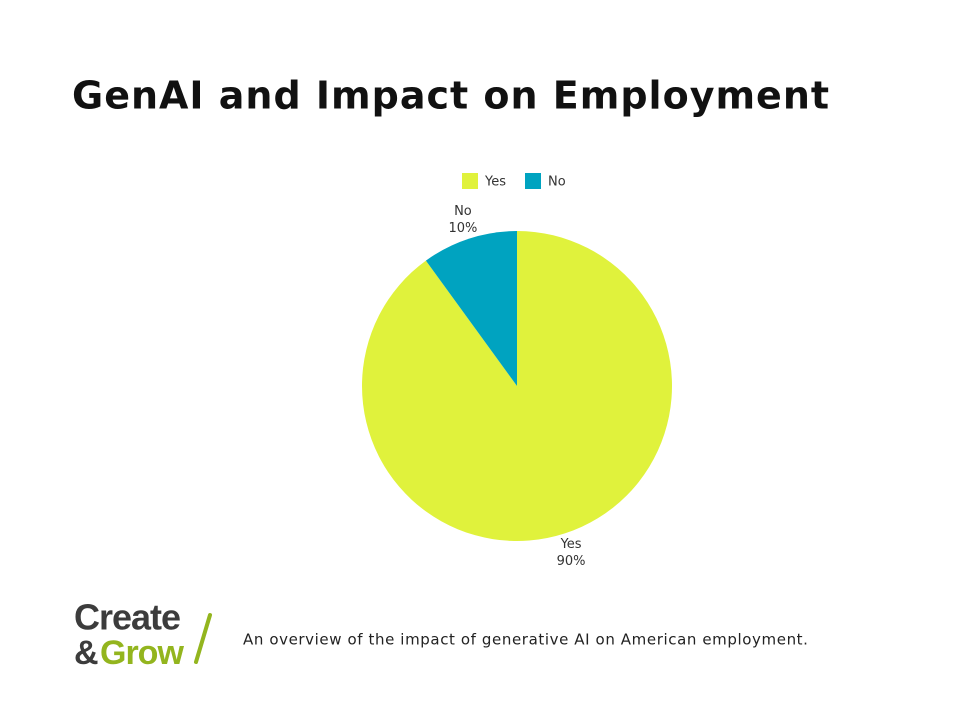  What do you see at coordinates (451, 96) in the screenshot?
I see `slide-title: GenAI and Impact on Employment` at bounding box center [451, 96].